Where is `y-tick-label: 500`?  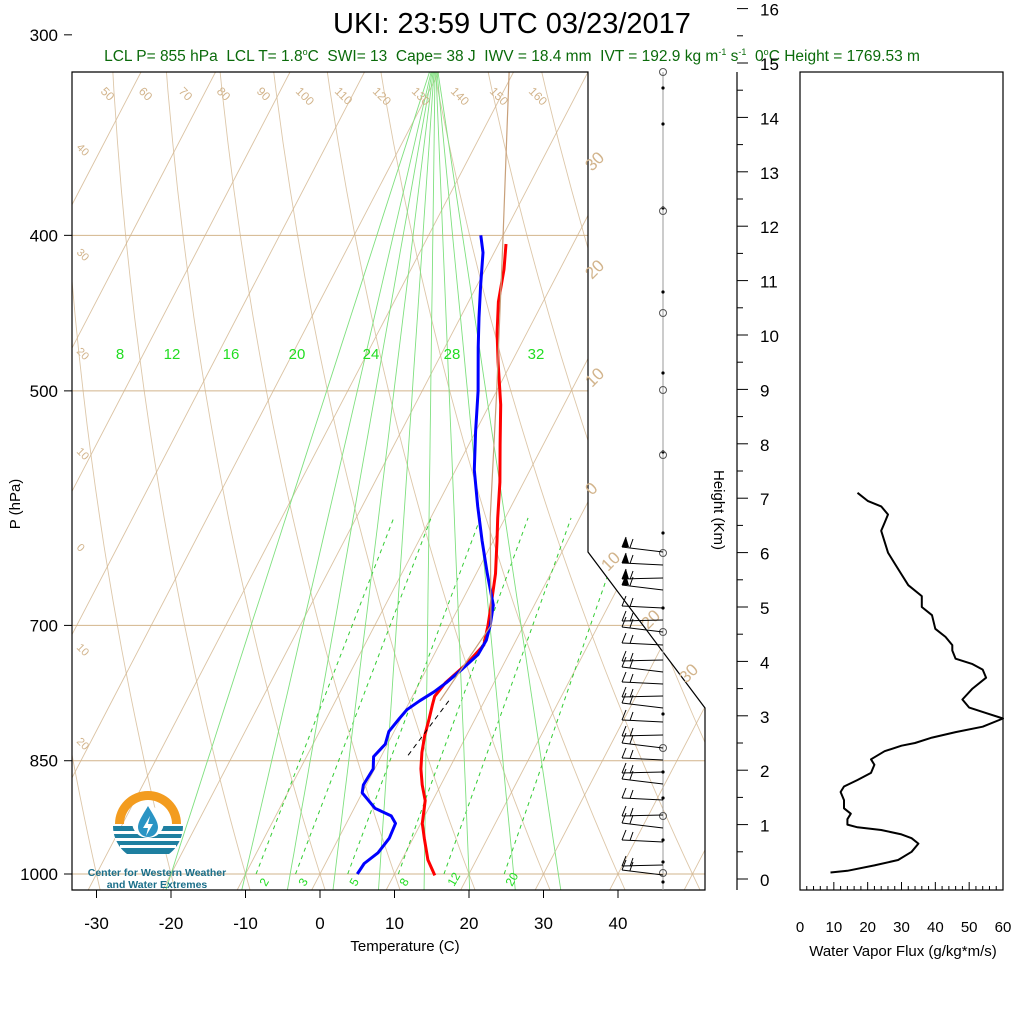
y-tick-label: 500 is located at coordinates (44, 391).